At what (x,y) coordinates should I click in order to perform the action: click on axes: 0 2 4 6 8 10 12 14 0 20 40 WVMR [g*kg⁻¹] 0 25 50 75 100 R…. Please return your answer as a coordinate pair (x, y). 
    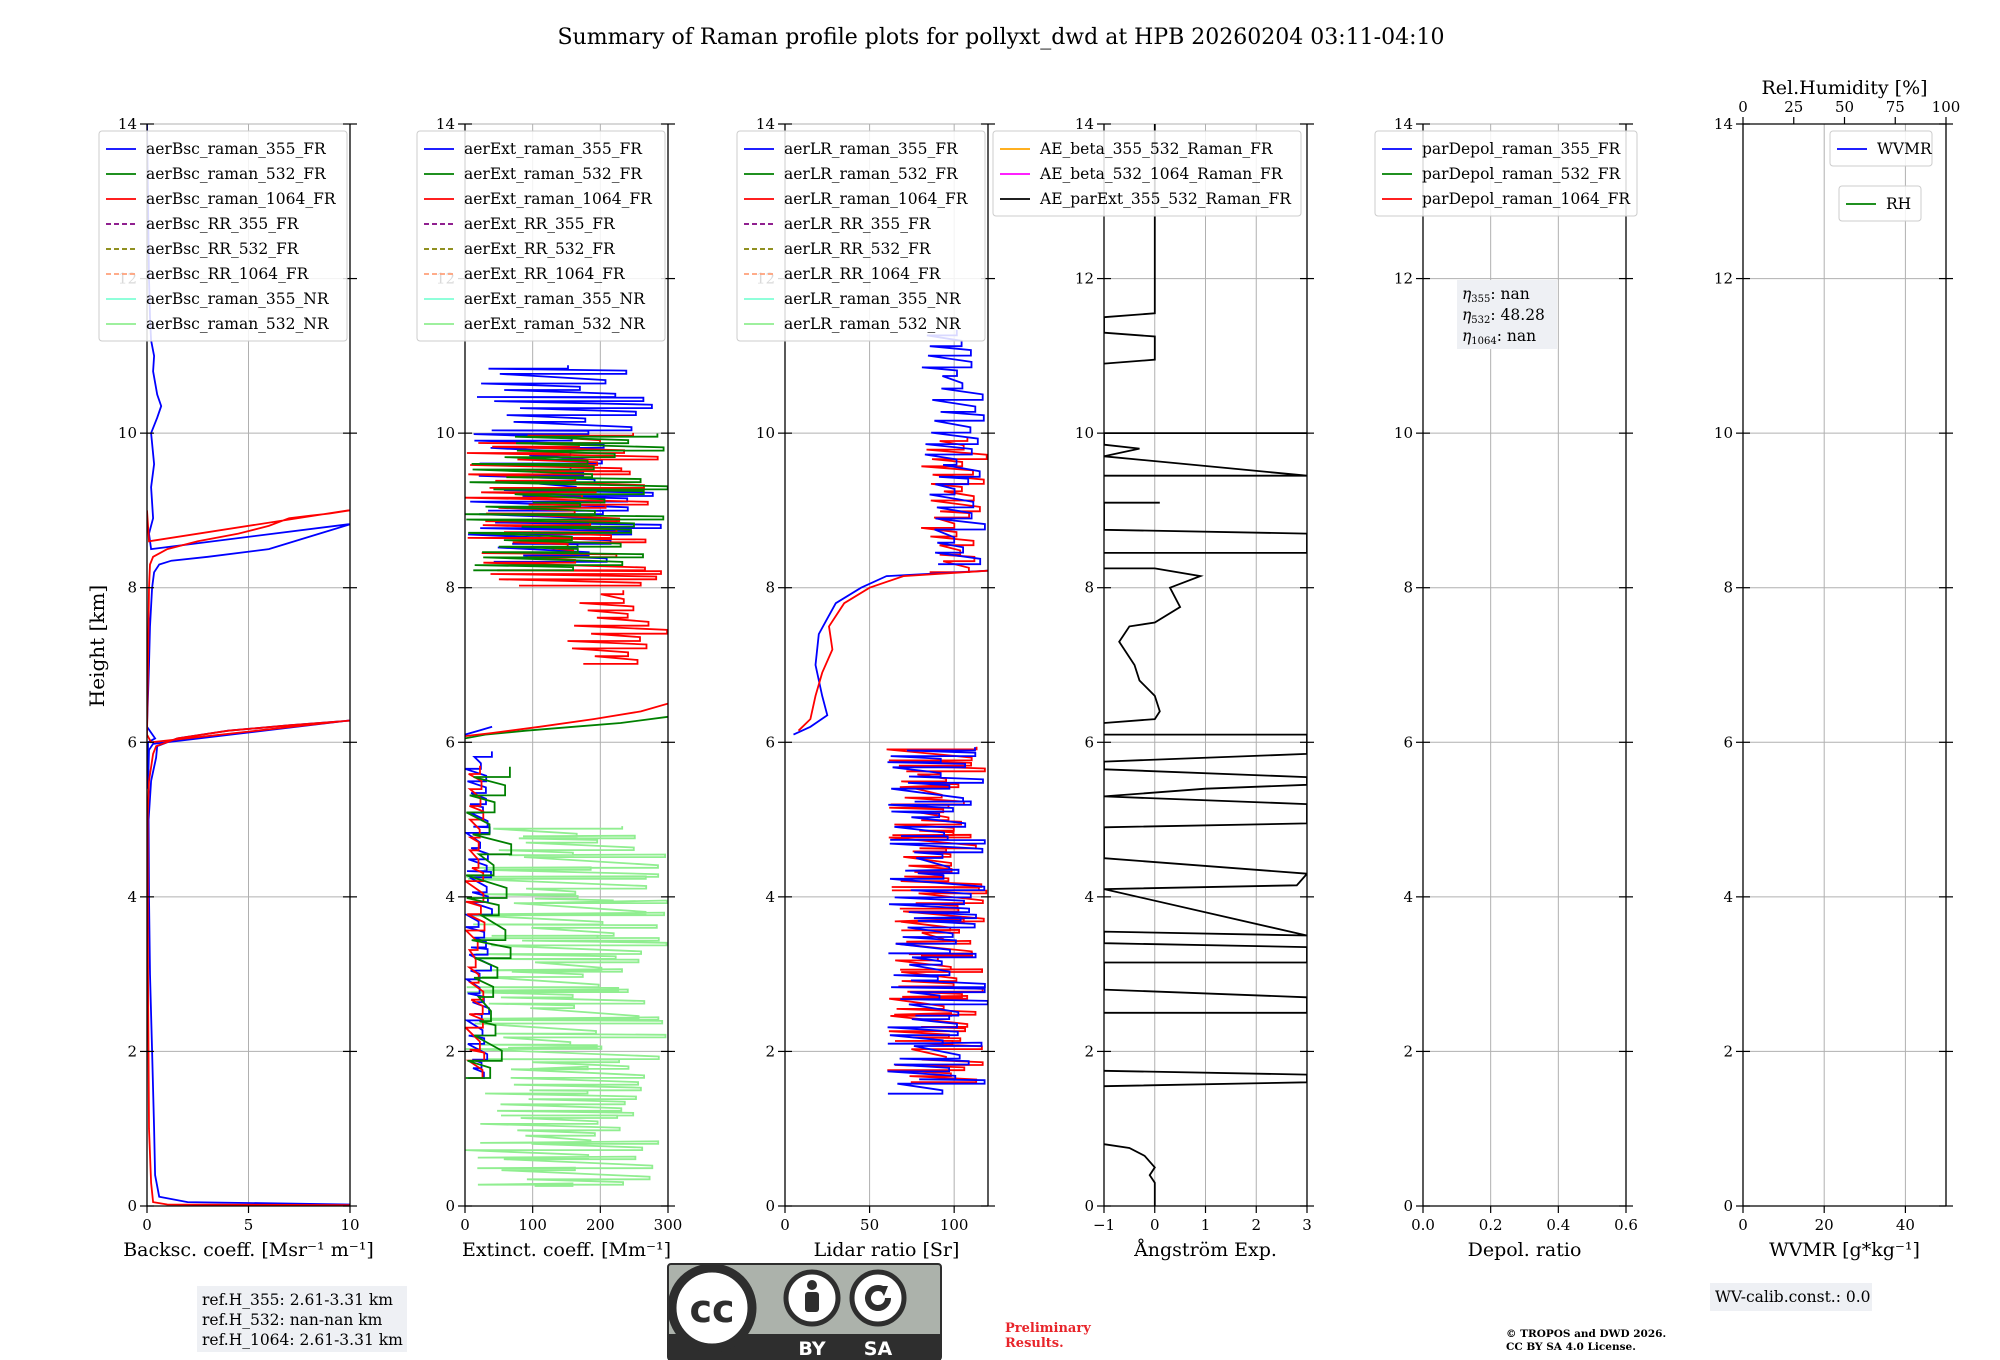
    Looking at the image, I should click on (1837, 669).